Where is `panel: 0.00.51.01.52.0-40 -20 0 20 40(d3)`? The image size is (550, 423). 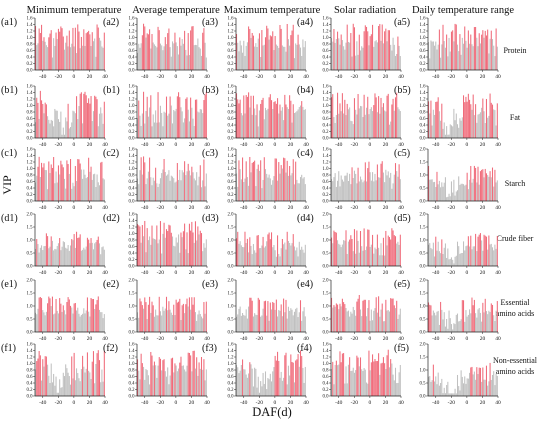
panel: 0.00.51.01.52.0-40 -20 0 20 40(d3) is located at coordinates (255, 245).